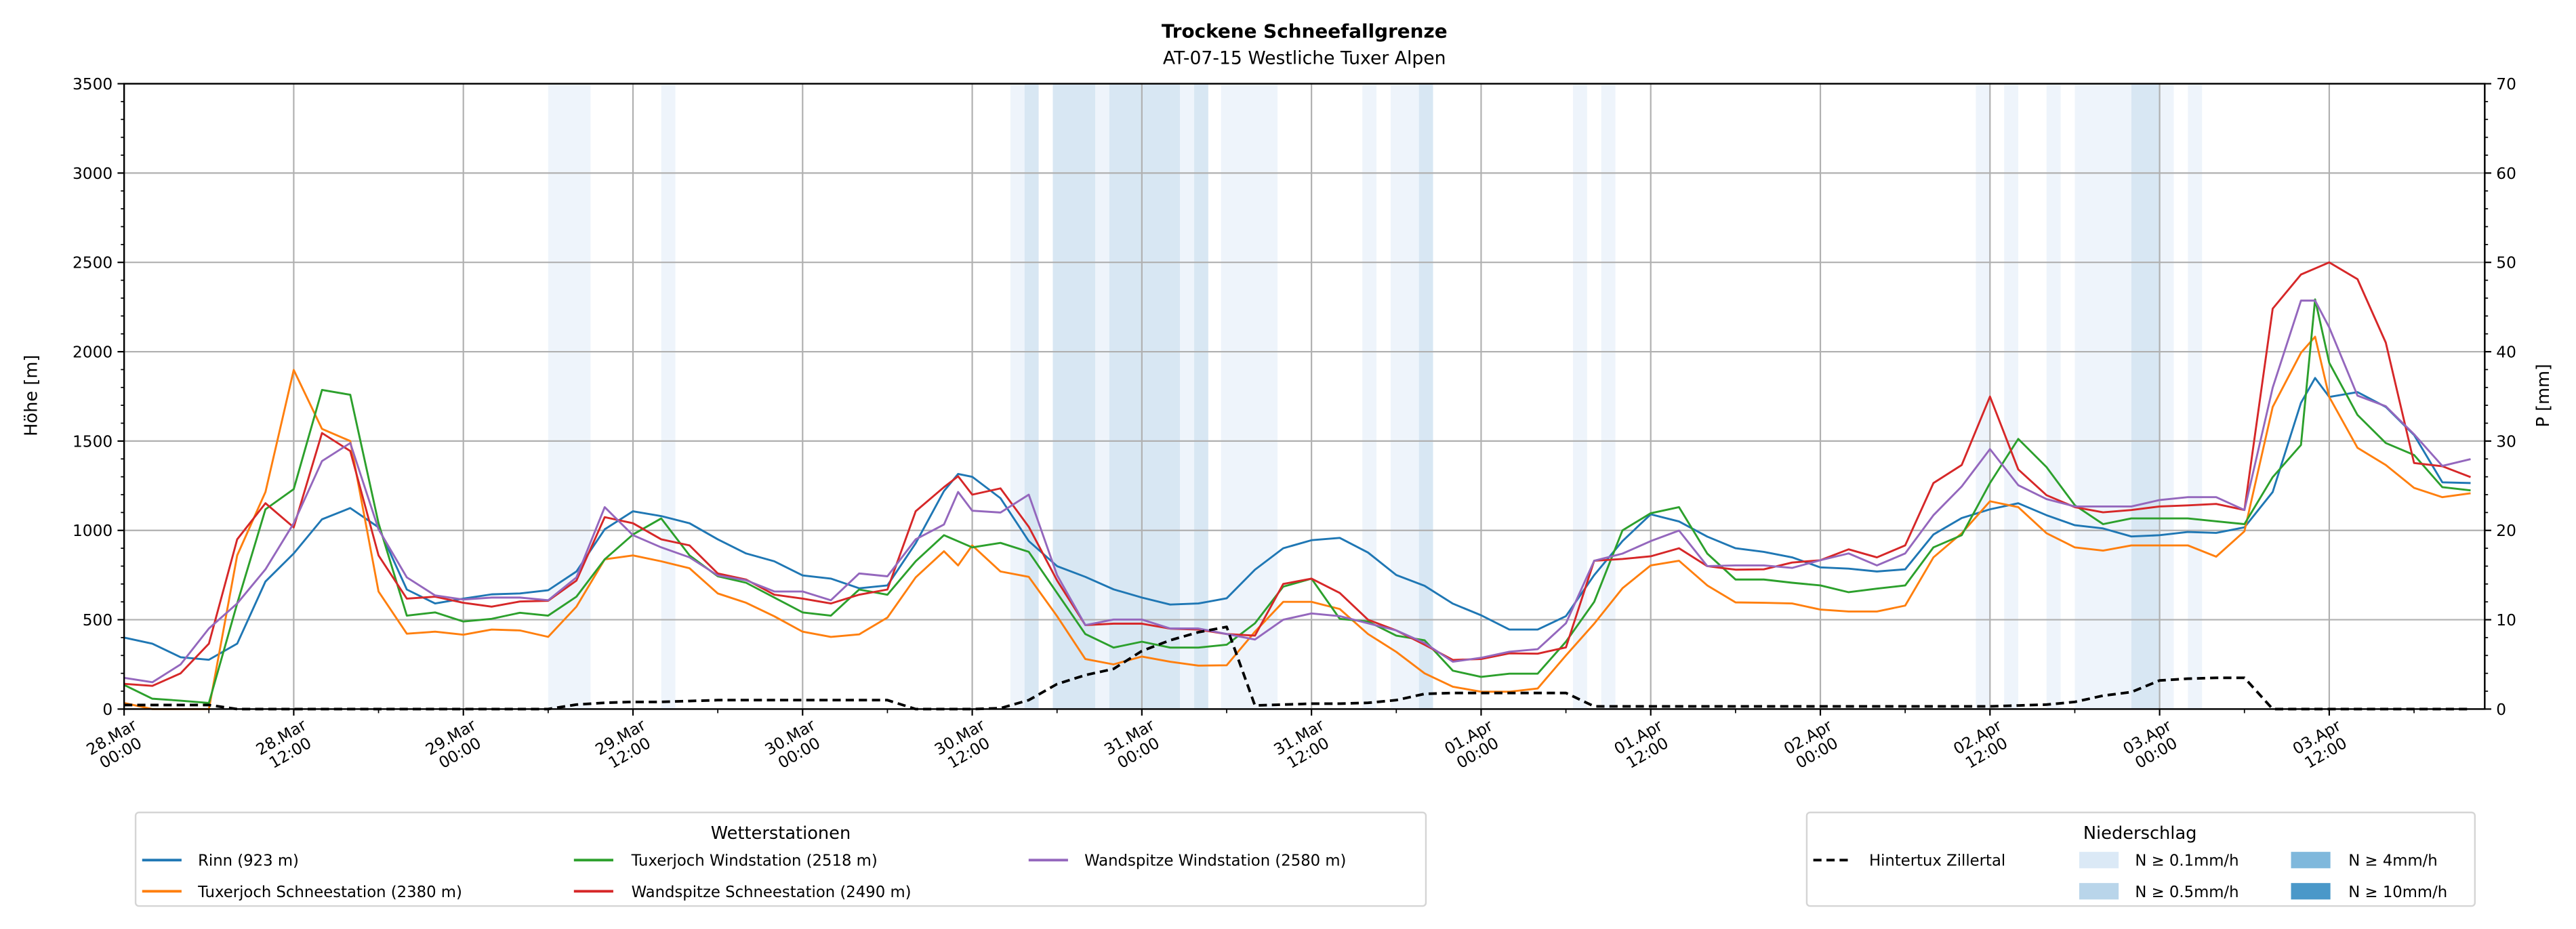  I want to click on y-tick-label: 1500, so click(93, 441).